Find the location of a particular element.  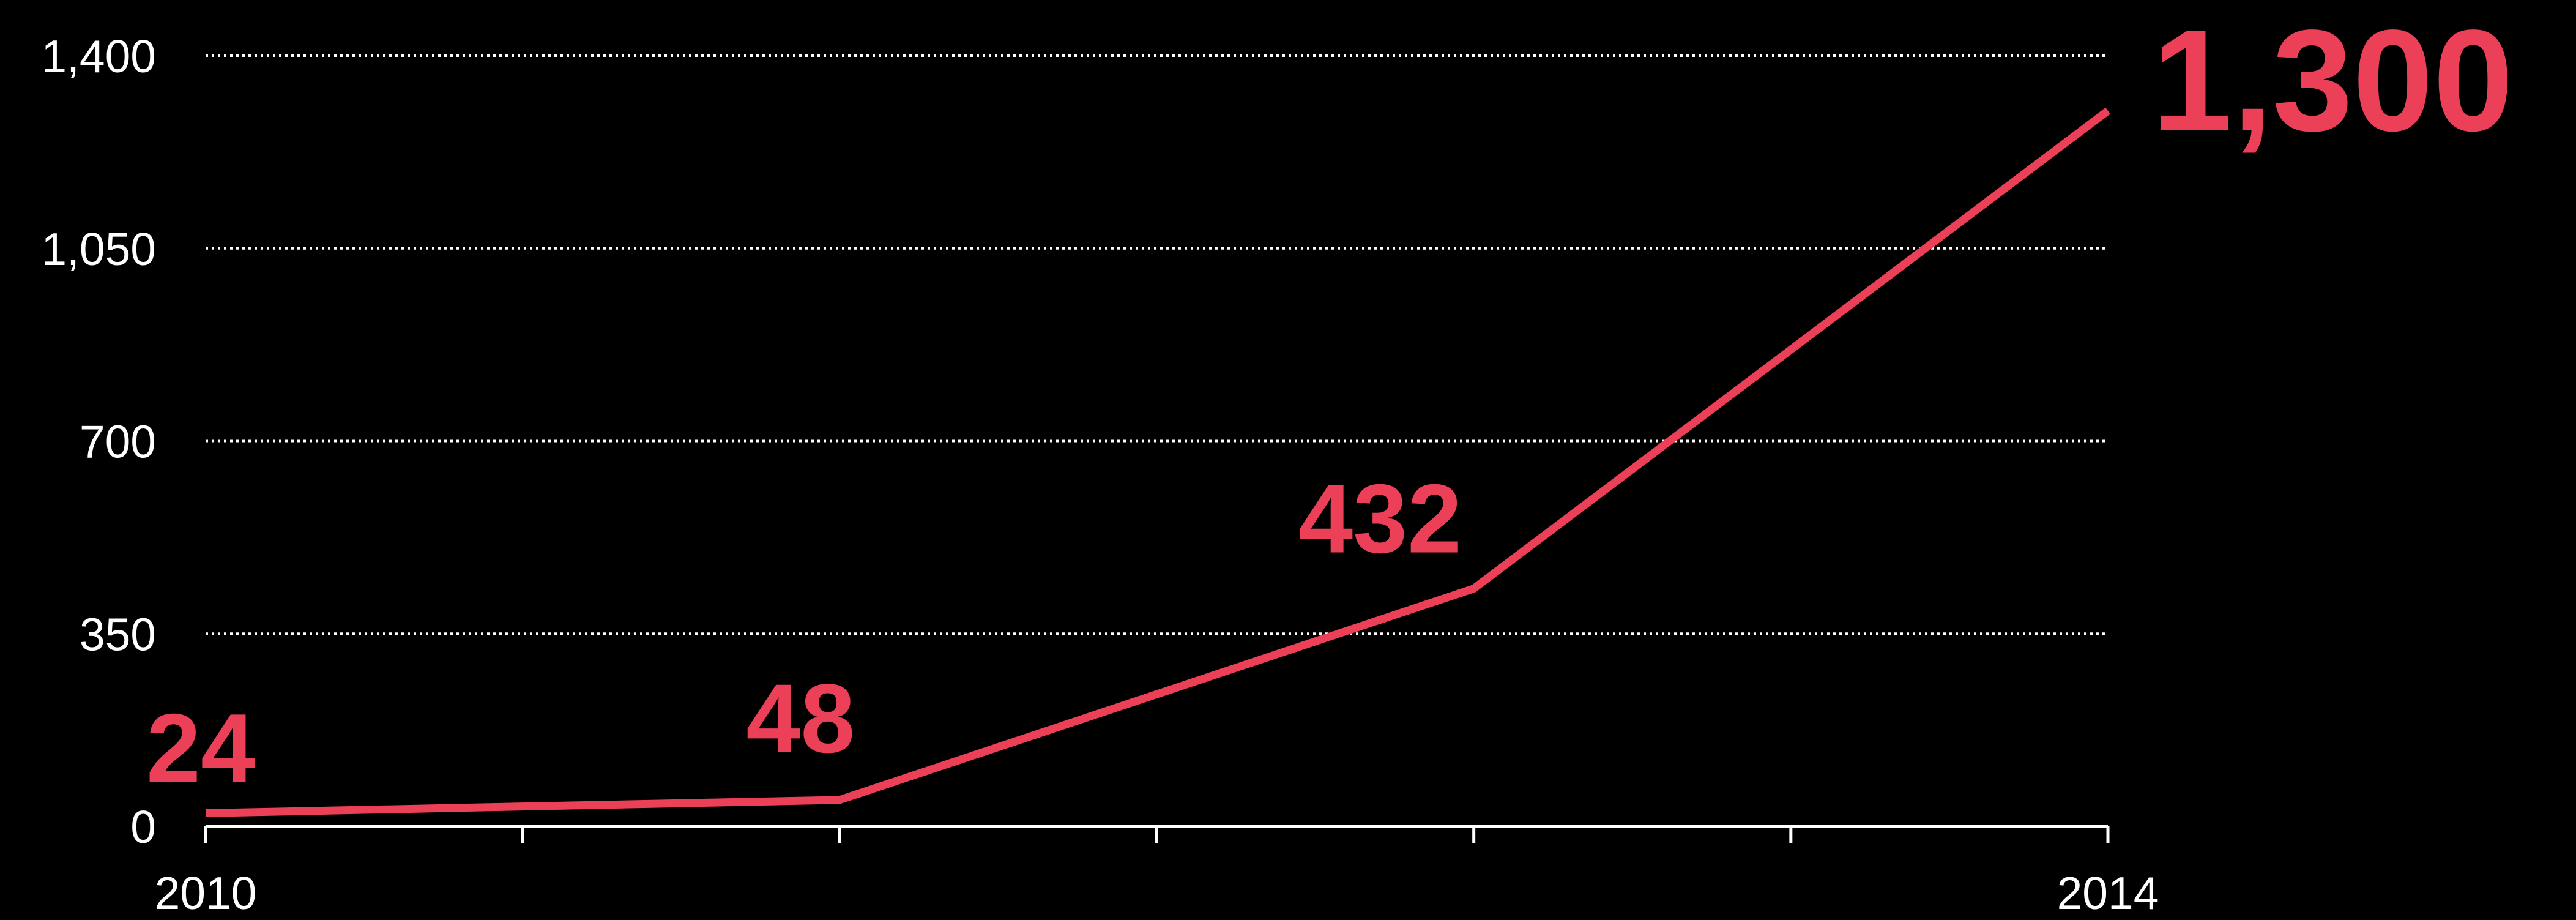

x-tick-label: 2010 is located at coordinates (206, 893).